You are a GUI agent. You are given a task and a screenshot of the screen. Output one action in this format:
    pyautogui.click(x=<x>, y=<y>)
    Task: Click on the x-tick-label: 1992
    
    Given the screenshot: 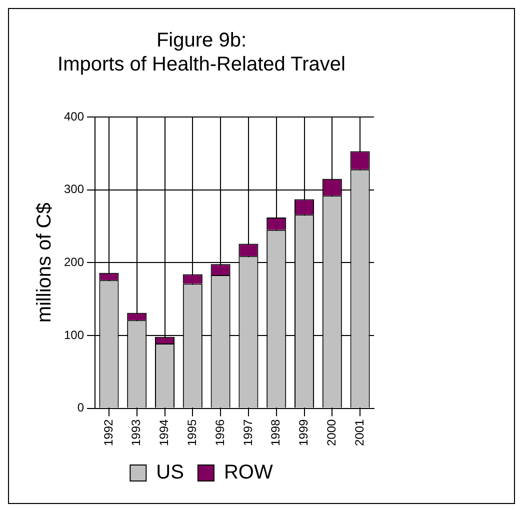 What is the action you would take?
    pyautogui.click(x=108, y=432)
    